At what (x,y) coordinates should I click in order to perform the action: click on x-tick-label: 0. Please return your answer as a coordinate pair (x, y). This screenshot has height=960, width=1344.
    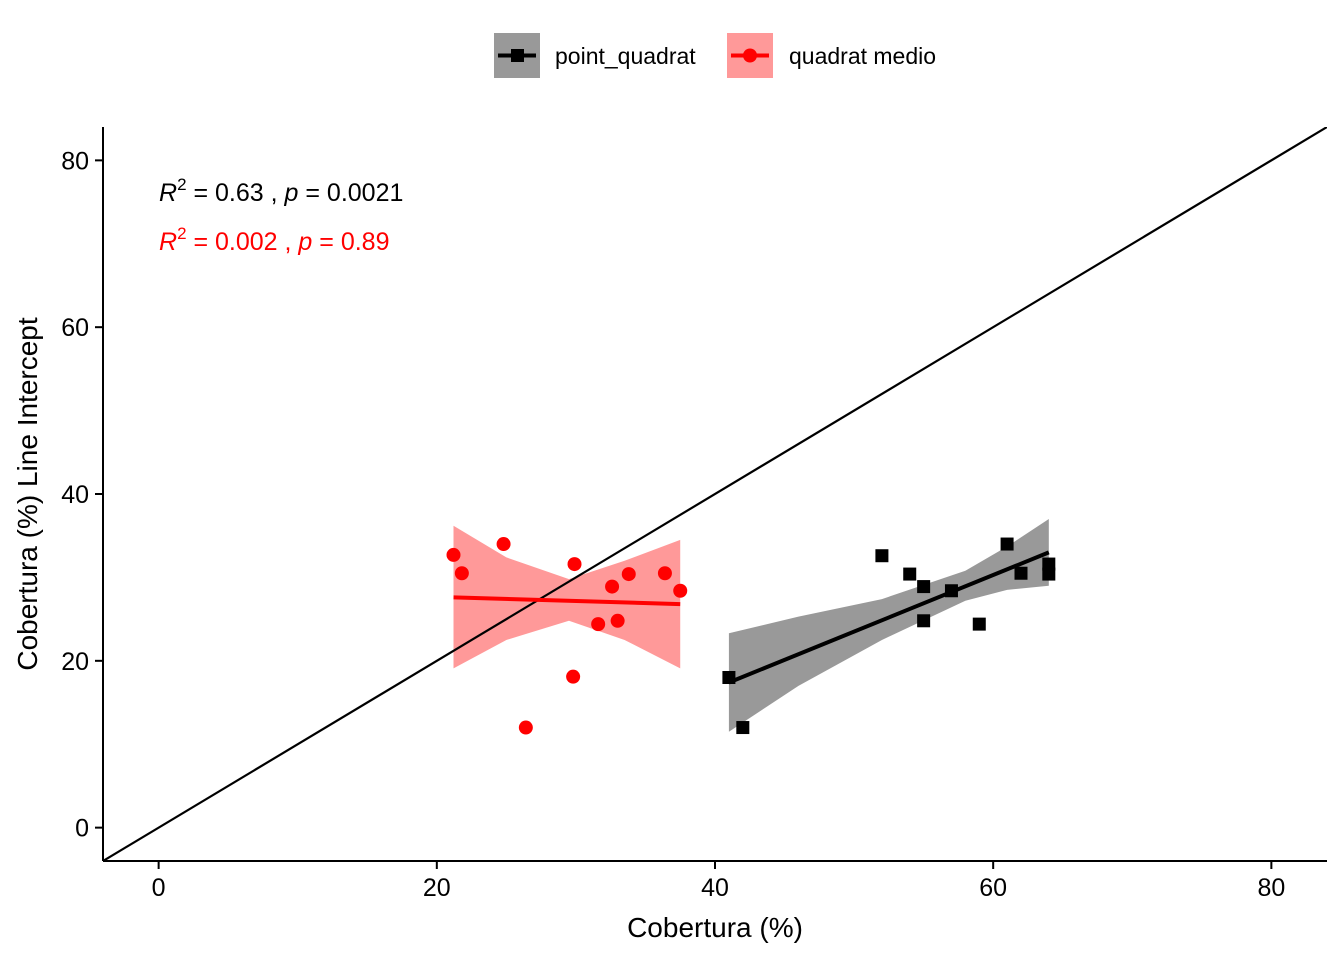
    Looking at the image, I should click on (159, 888).